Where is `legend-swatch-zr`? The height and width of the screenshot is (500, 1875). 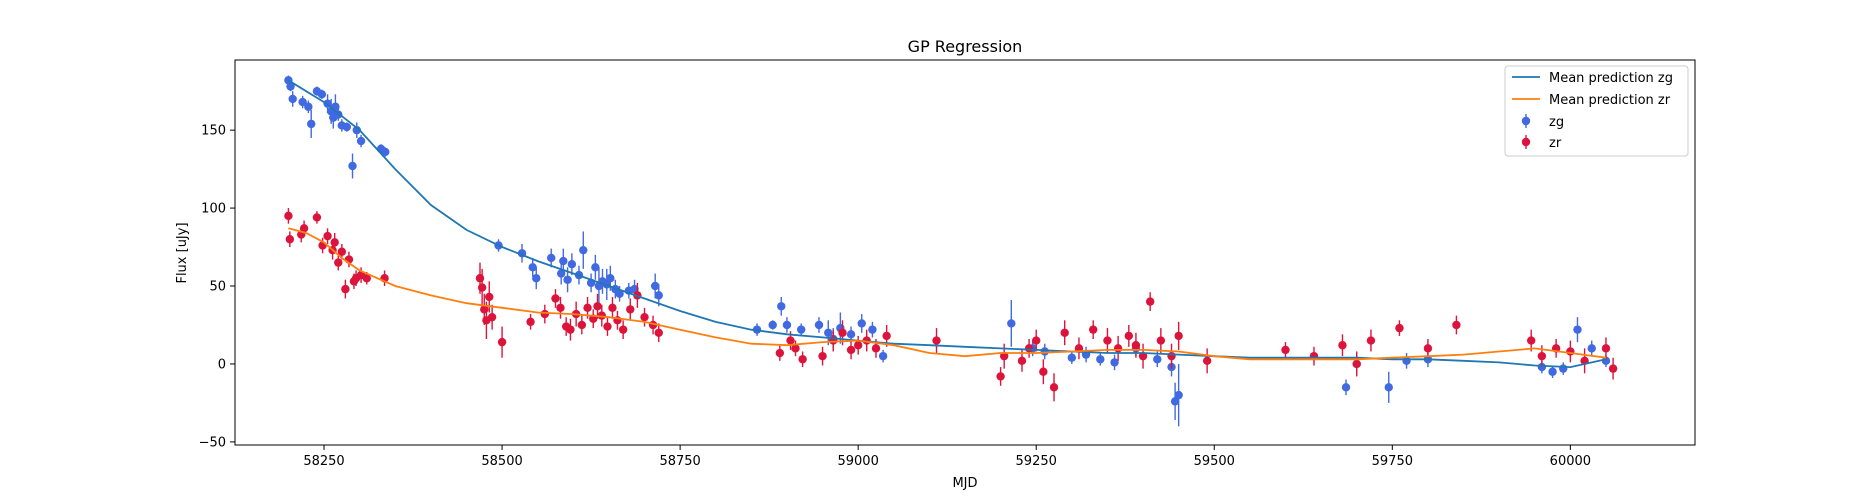 legend-swatch-zr is located at coordinates (1526, 142).